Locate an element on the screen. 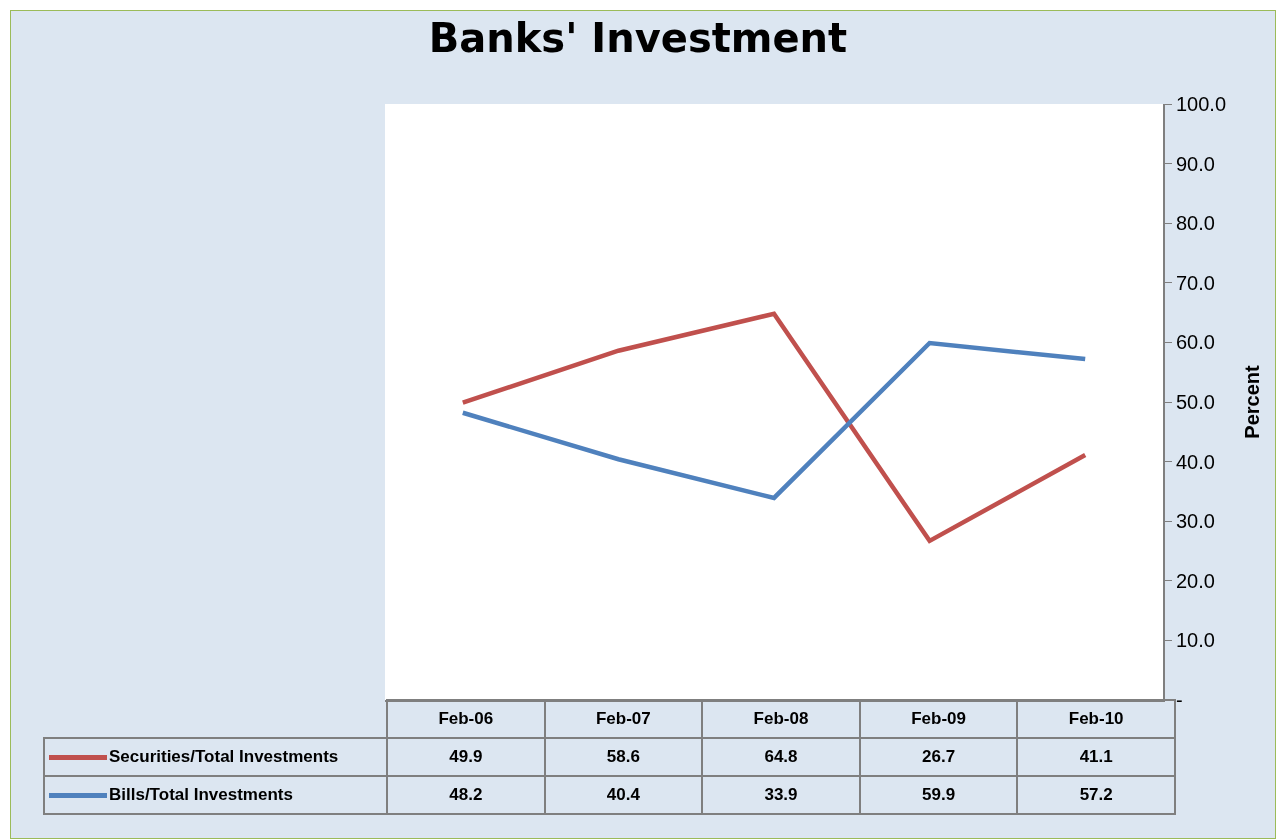  data-label: 59.9 is located at coordinates (938, 795).